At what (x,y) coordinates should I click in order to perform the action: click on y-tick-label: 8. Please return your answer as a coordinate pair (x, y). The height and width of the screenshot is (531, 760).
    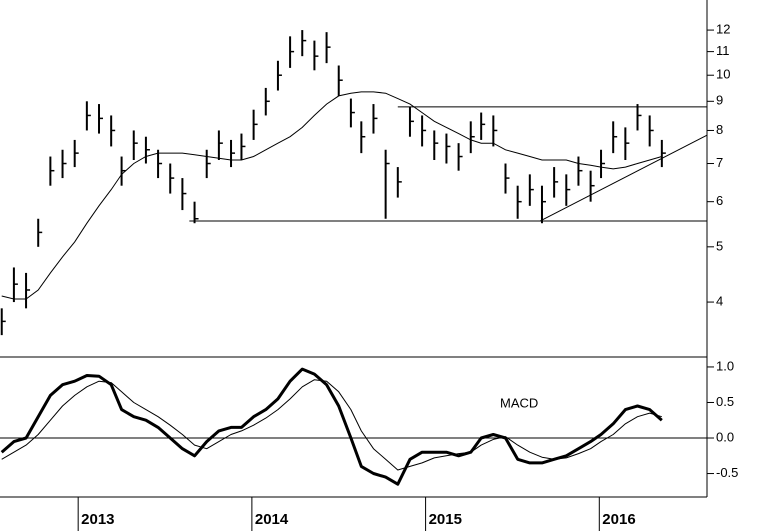
    Looking at the image, I should click on (719, 129).